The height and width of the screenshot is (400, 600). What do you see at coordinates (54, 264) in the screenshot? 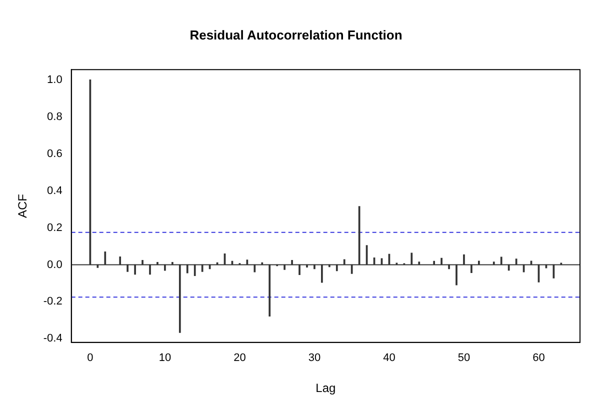
I see `y-tick-label: 0.0` at bounding box center [54, 264].